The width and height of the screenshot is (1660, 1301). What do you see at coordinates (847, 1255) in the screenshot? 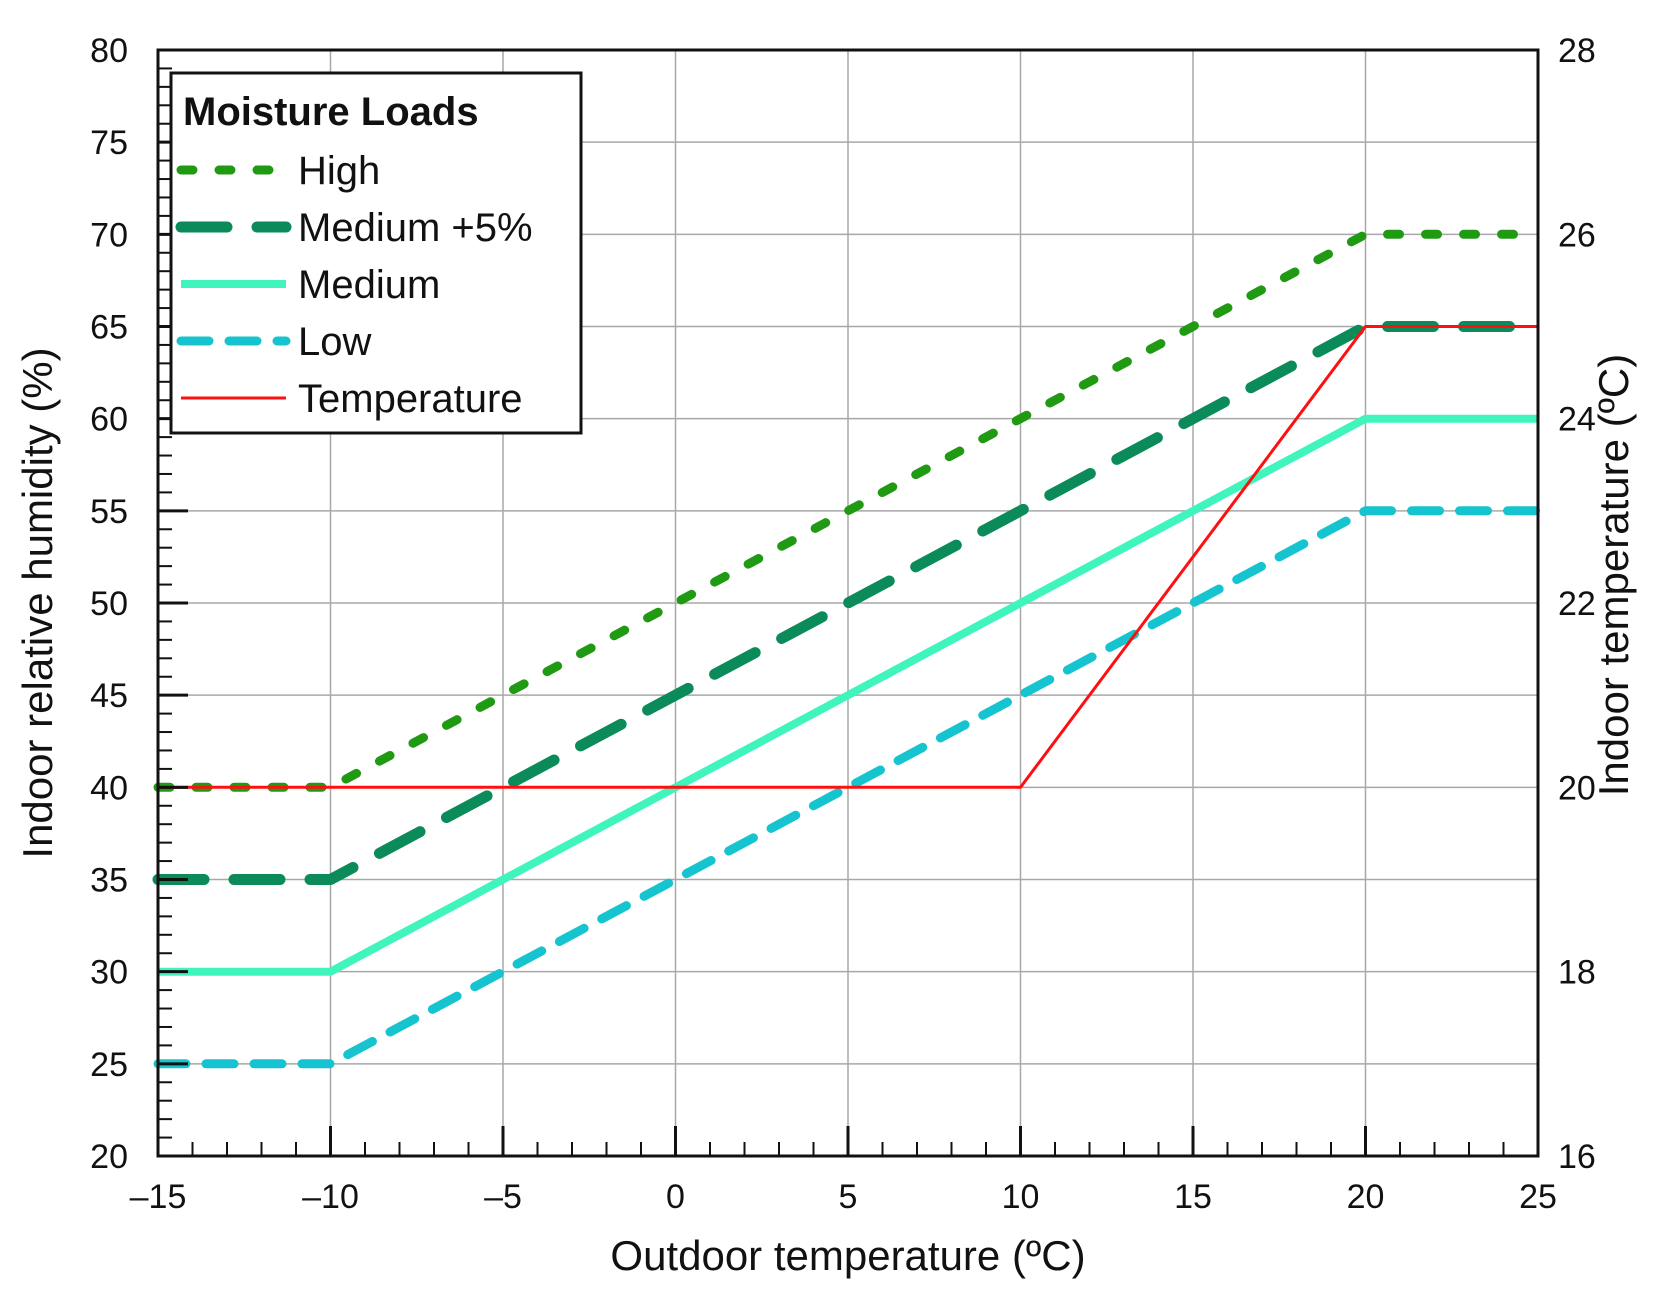
I see `x-axis-title: Outdoor temperature (ºC)` at bounding box center [847, 1255].